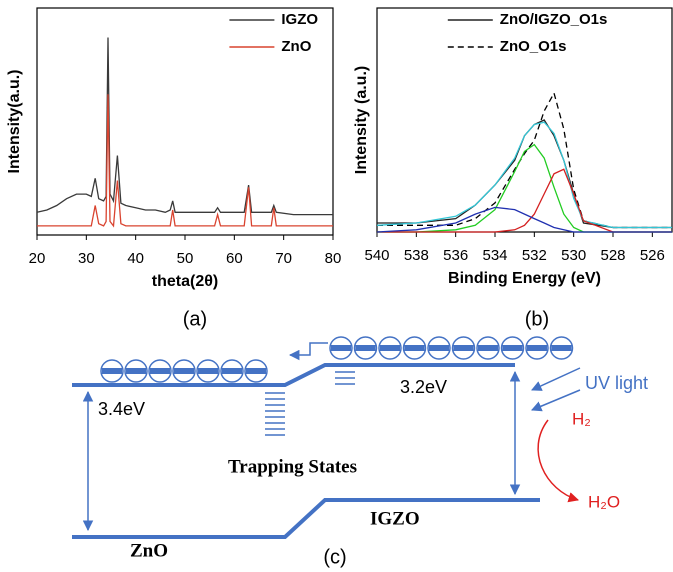 Image resolution: width=673 pixels, height=572 pixels. What do you see at coordinates (616, 383) in the screenshot?
I see `uv-label: UV light` at bounding box center [616, 383].